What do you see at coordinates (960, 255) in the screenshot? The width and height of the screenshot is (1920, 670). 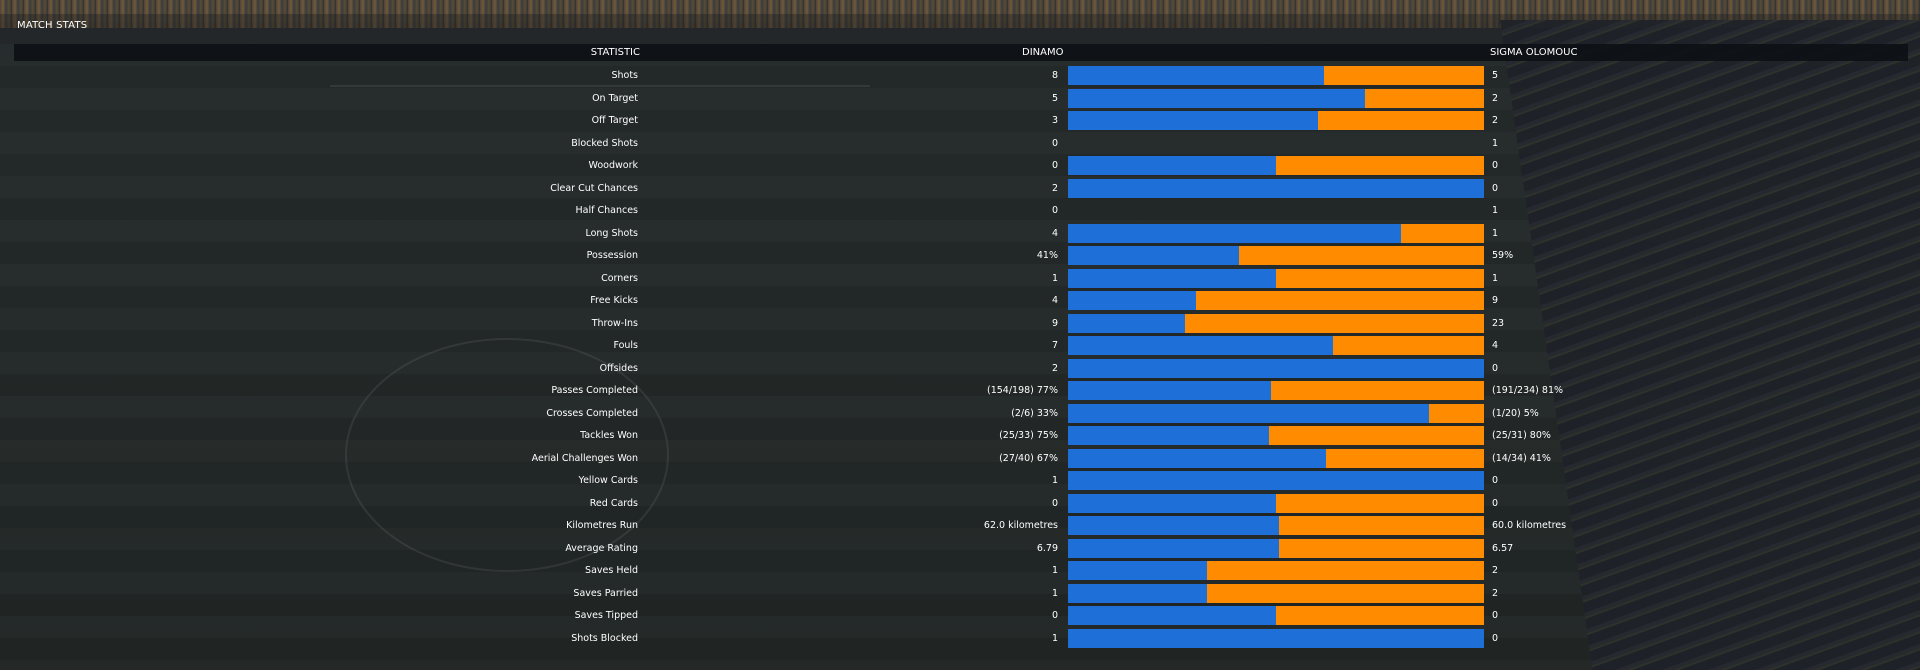 I see `stat-row: Possession 41% 59%` at bounding box center [960, 255].